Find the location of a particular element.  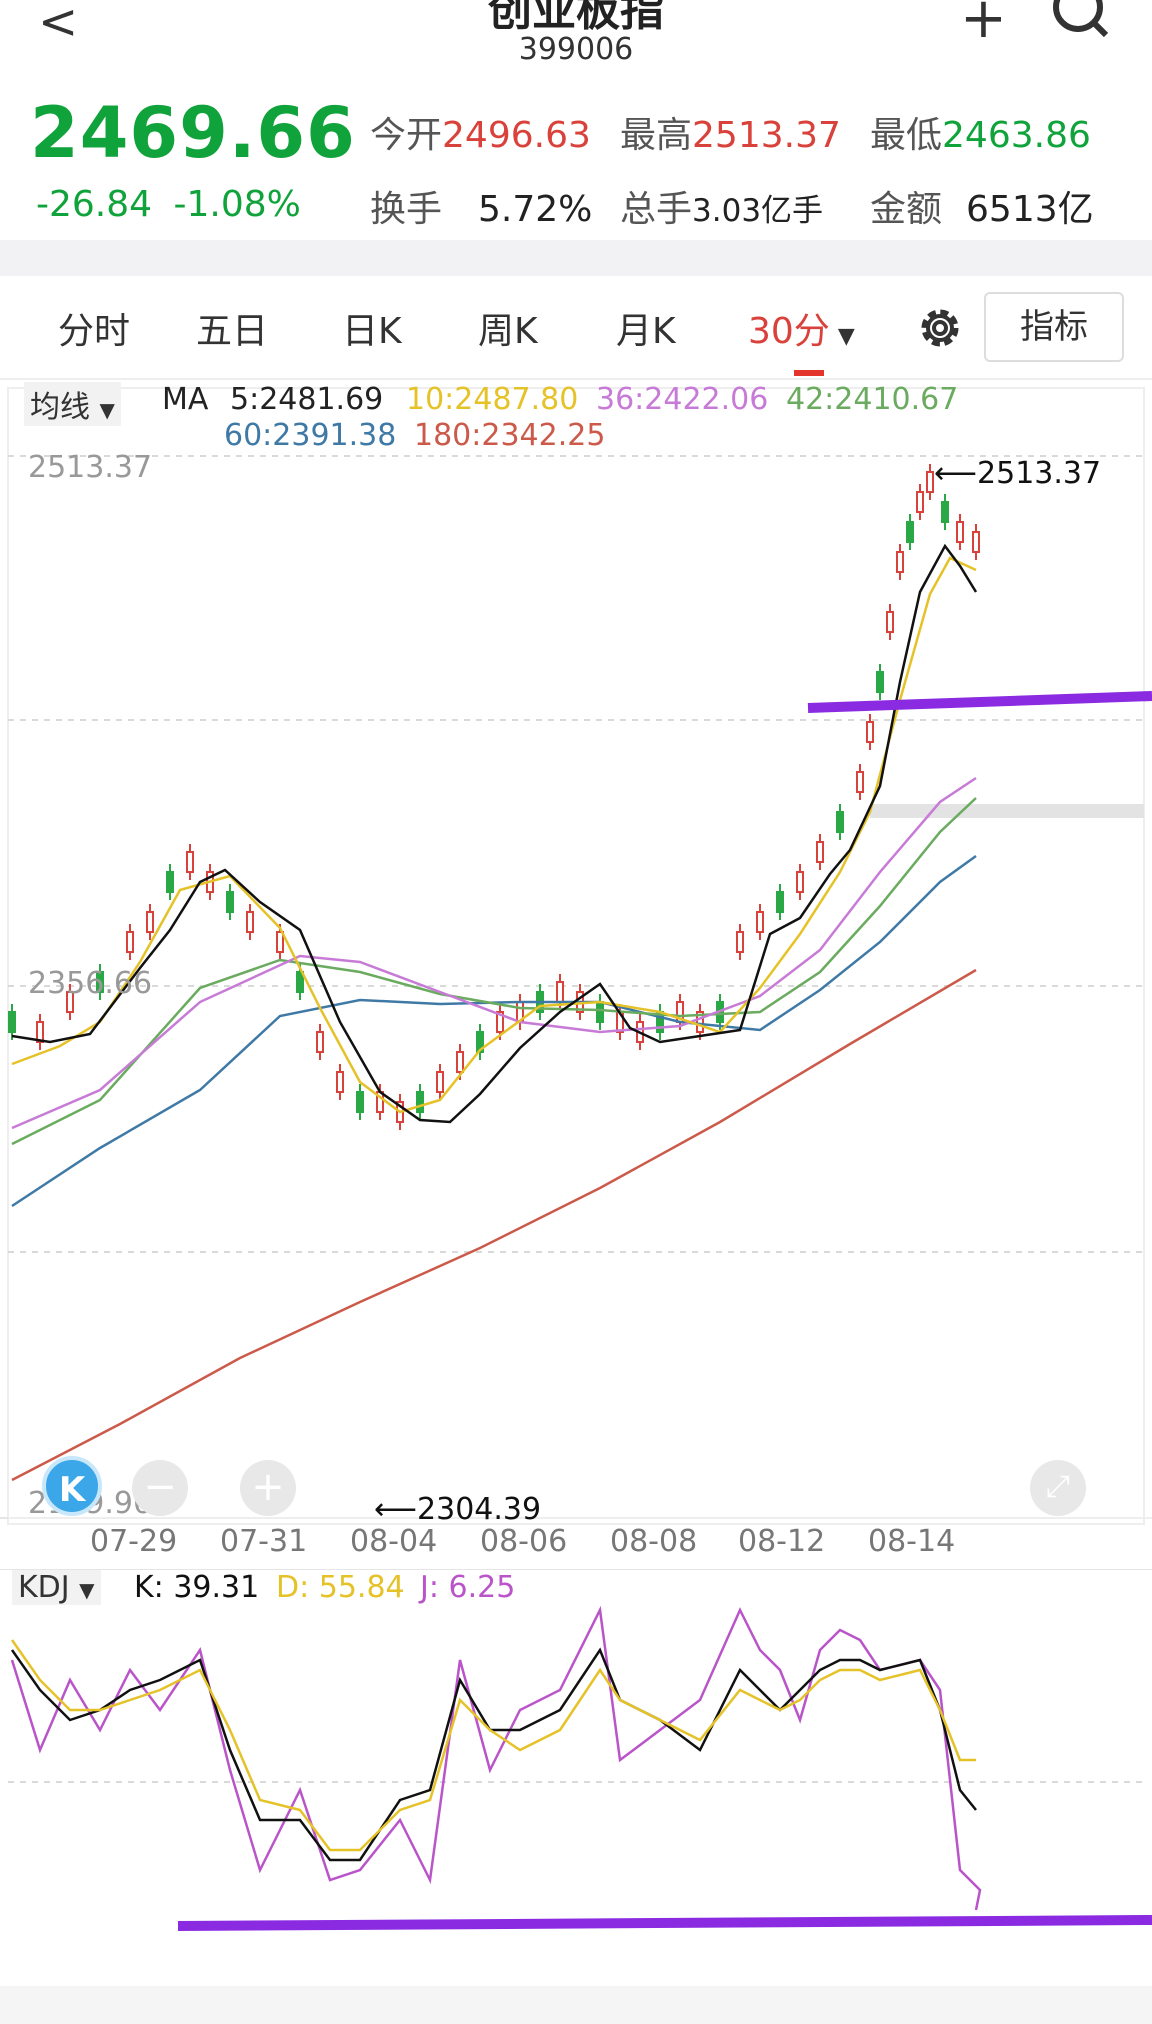

k-logo-icon: K is located at coordinates (72, 1486).